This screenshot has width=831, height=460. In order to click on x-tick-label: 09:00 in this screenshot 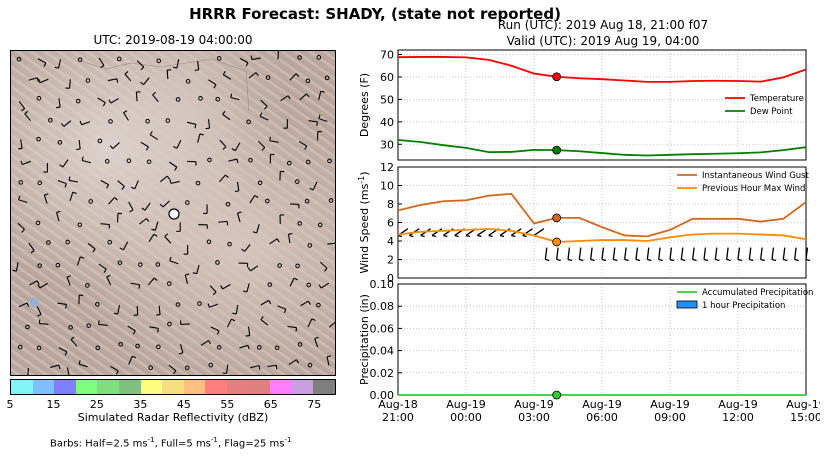, I will do `click(670, 417)`.